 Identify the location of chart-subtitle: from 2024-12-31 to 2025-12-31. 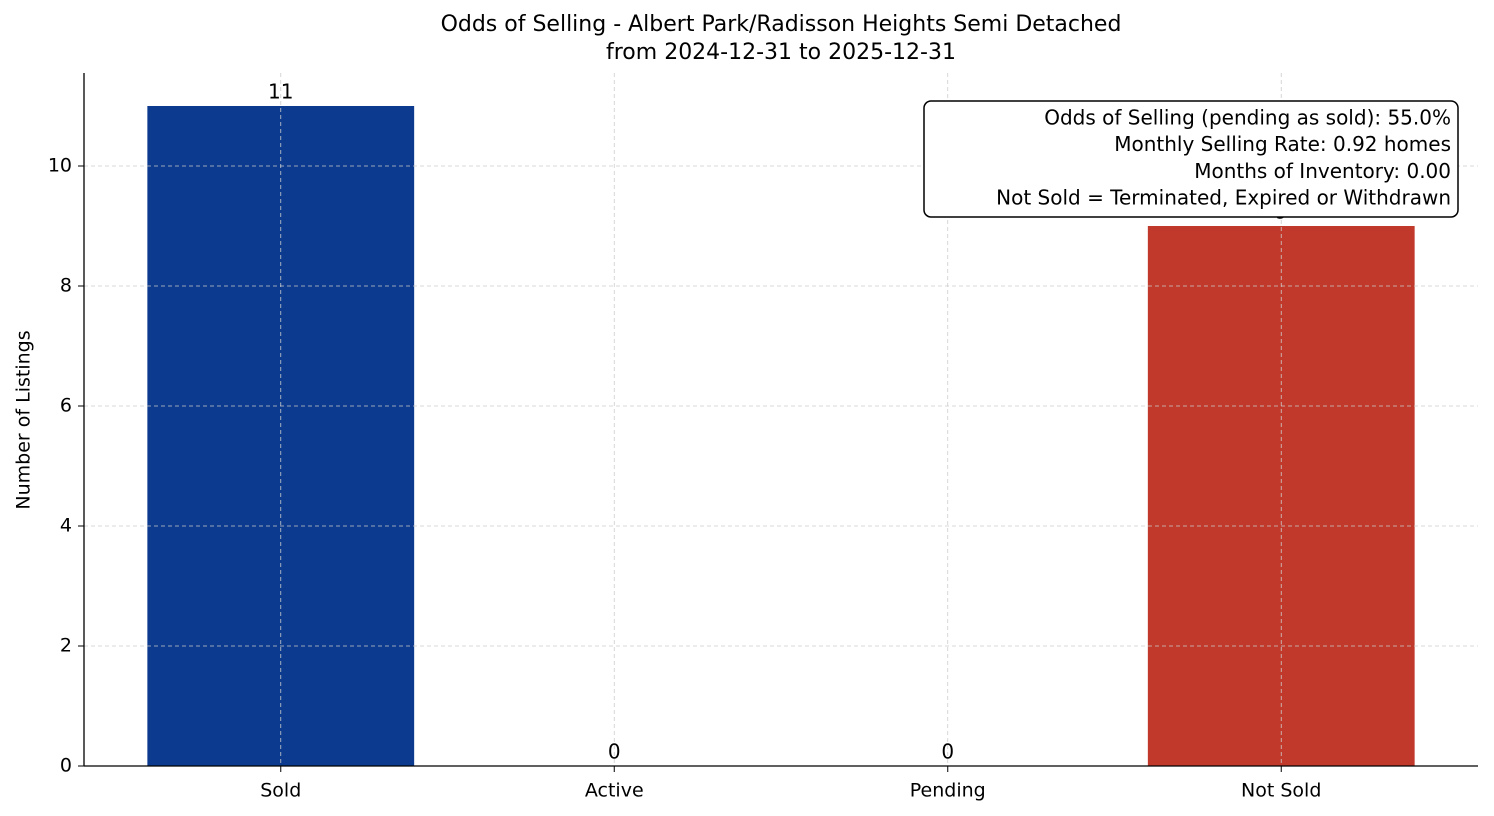
(781, 52).